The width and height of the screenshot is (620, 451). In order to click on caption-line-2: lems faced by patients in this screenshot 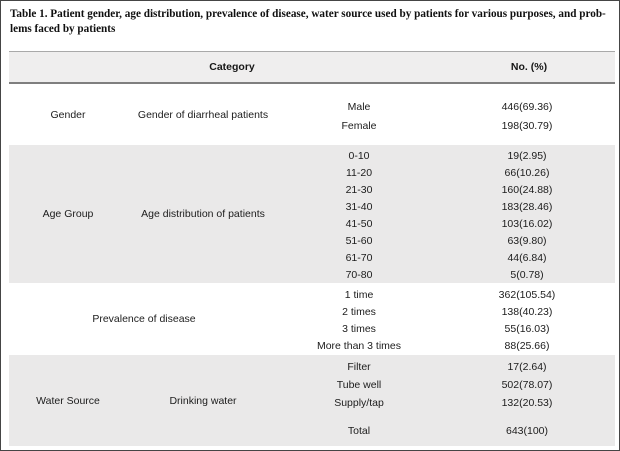, I will do `click(63, 28)`.